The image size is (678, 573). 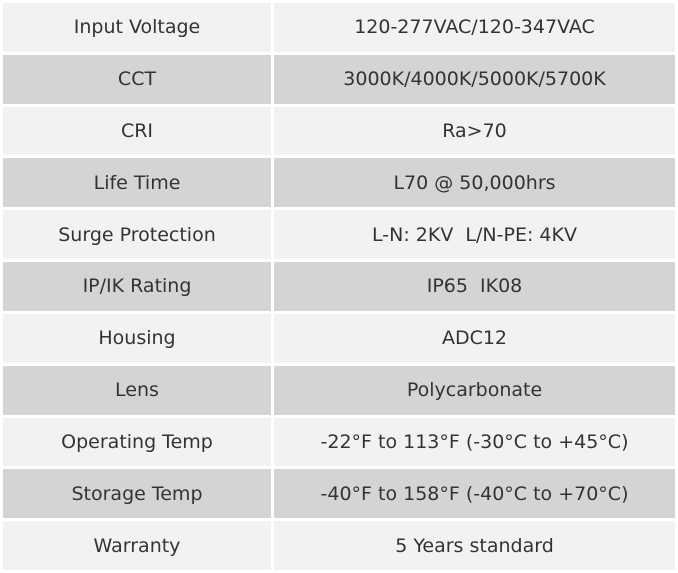 I want to click on table-row: Lens Polycarbonate, so click(x=339, y=390).